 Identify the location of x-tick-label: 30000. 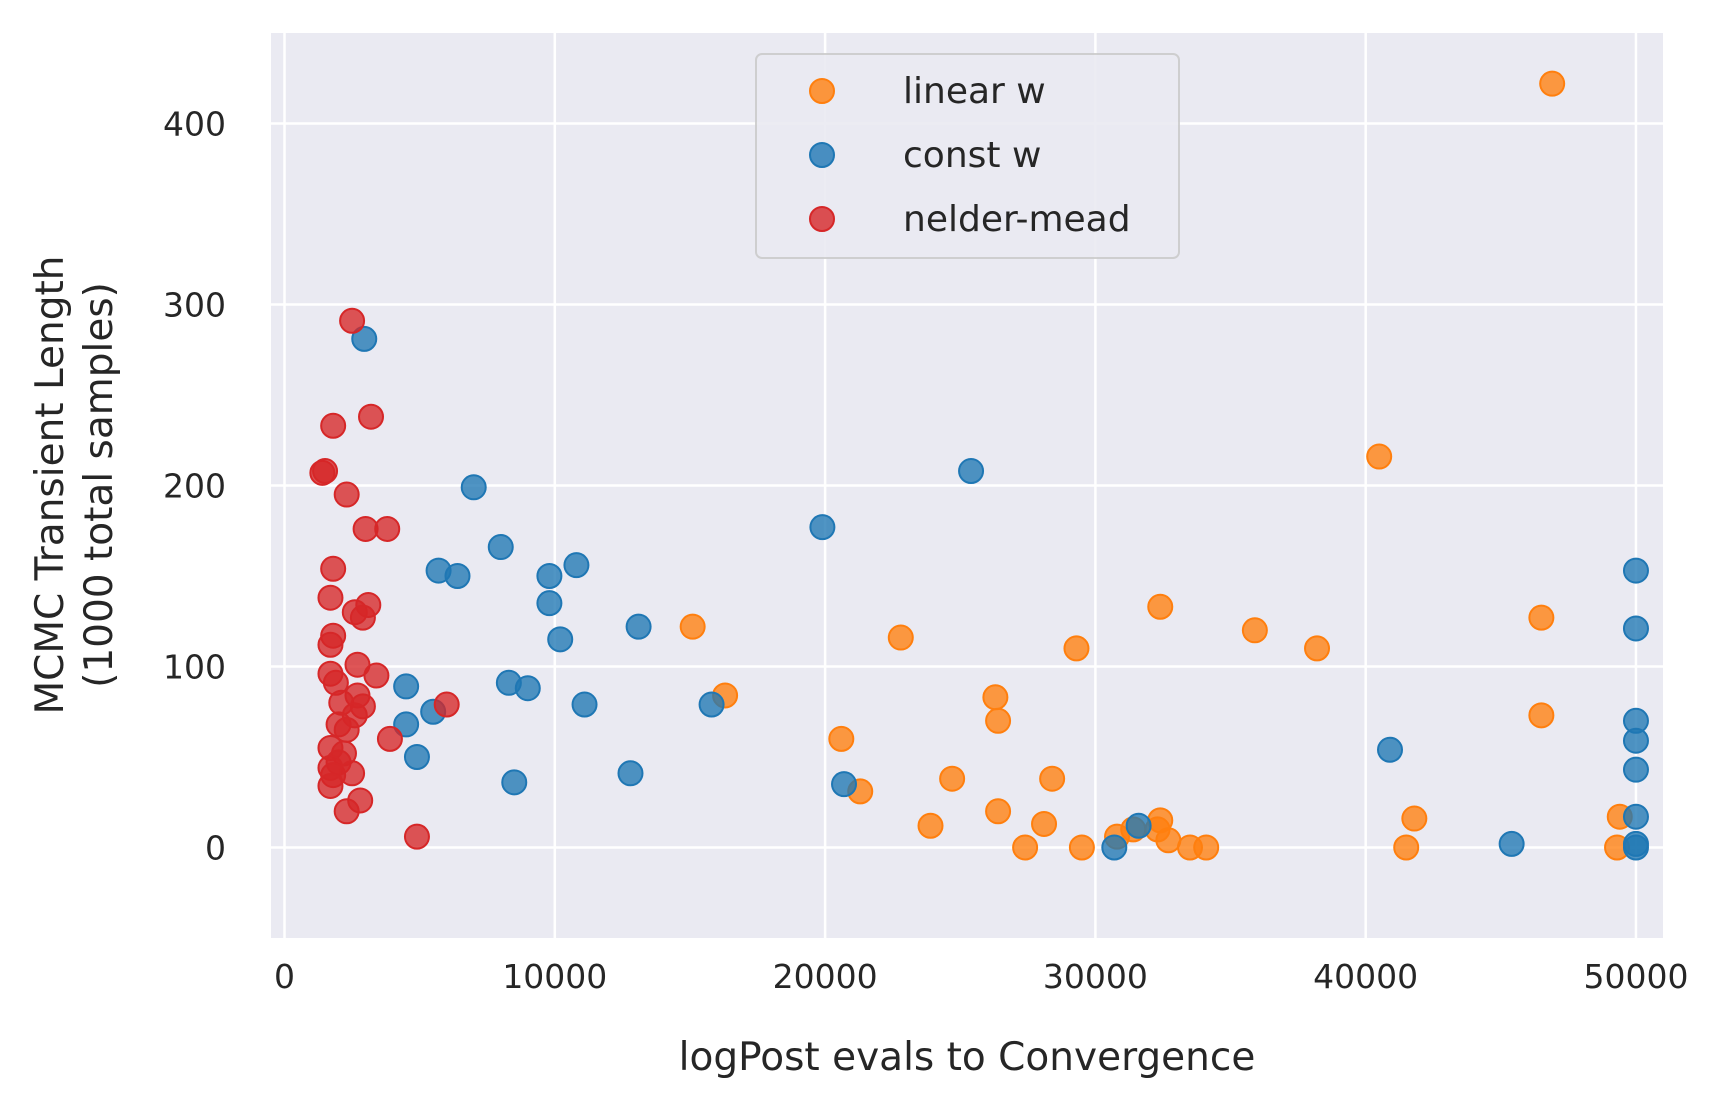
(1095, 976).